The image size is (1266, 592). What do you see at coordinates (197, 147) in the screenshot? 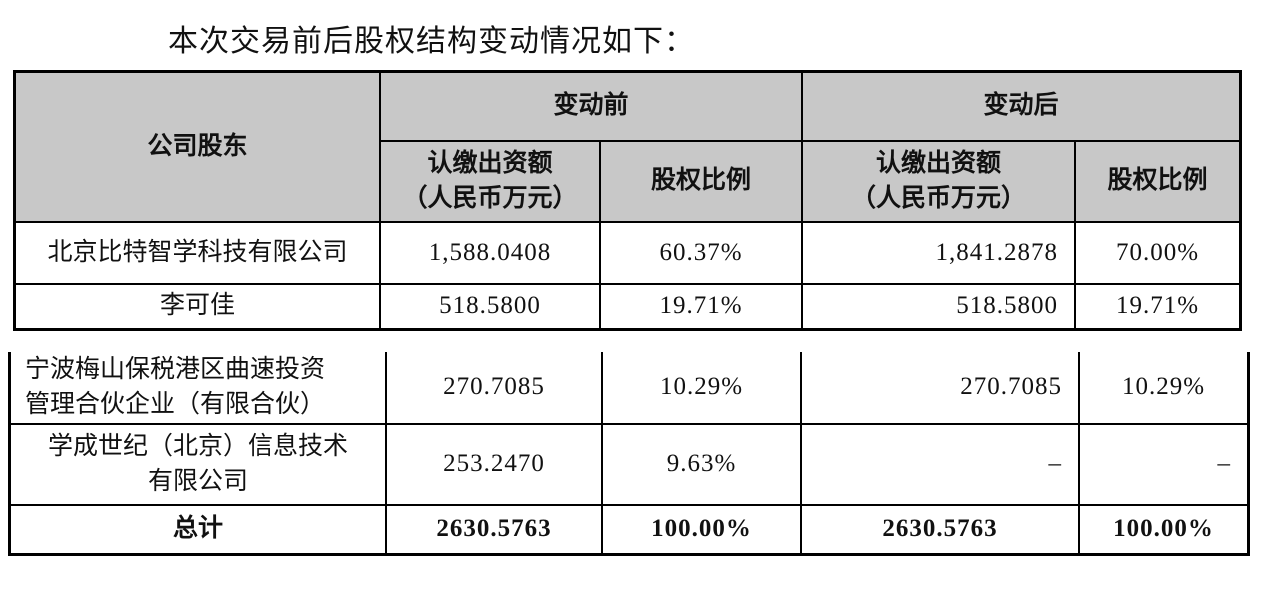
I see `header-shareholder: 公司股东` at bounding box center [197, 147].